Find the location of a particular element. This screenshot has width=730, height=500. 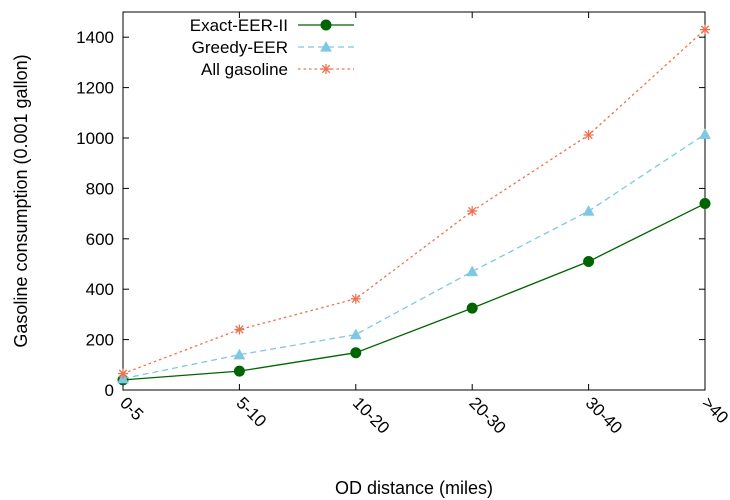

y-tick-label: 1200 is located at coordinates (95, 88).